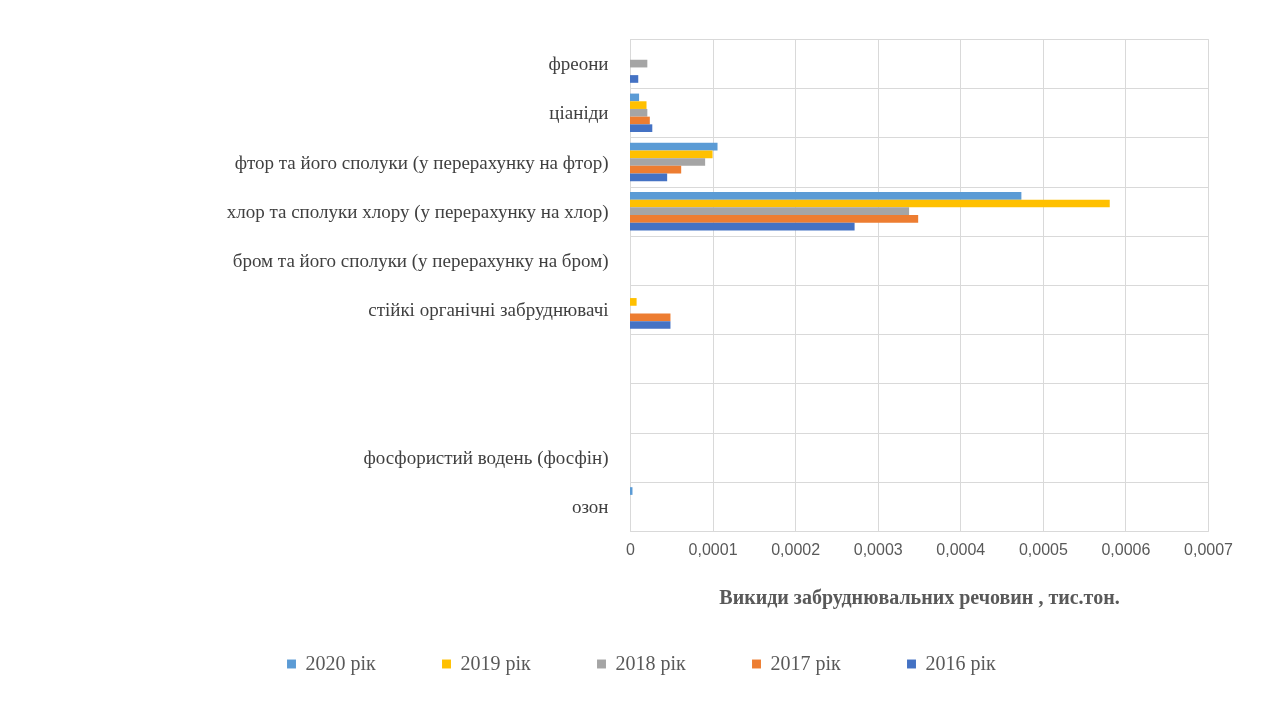 The height and width of the screenshot is (704, 1272). Describe the element at coordinates (1209, 549) in the screenshot. I see `x-tick-label: 0,0007` at that location.